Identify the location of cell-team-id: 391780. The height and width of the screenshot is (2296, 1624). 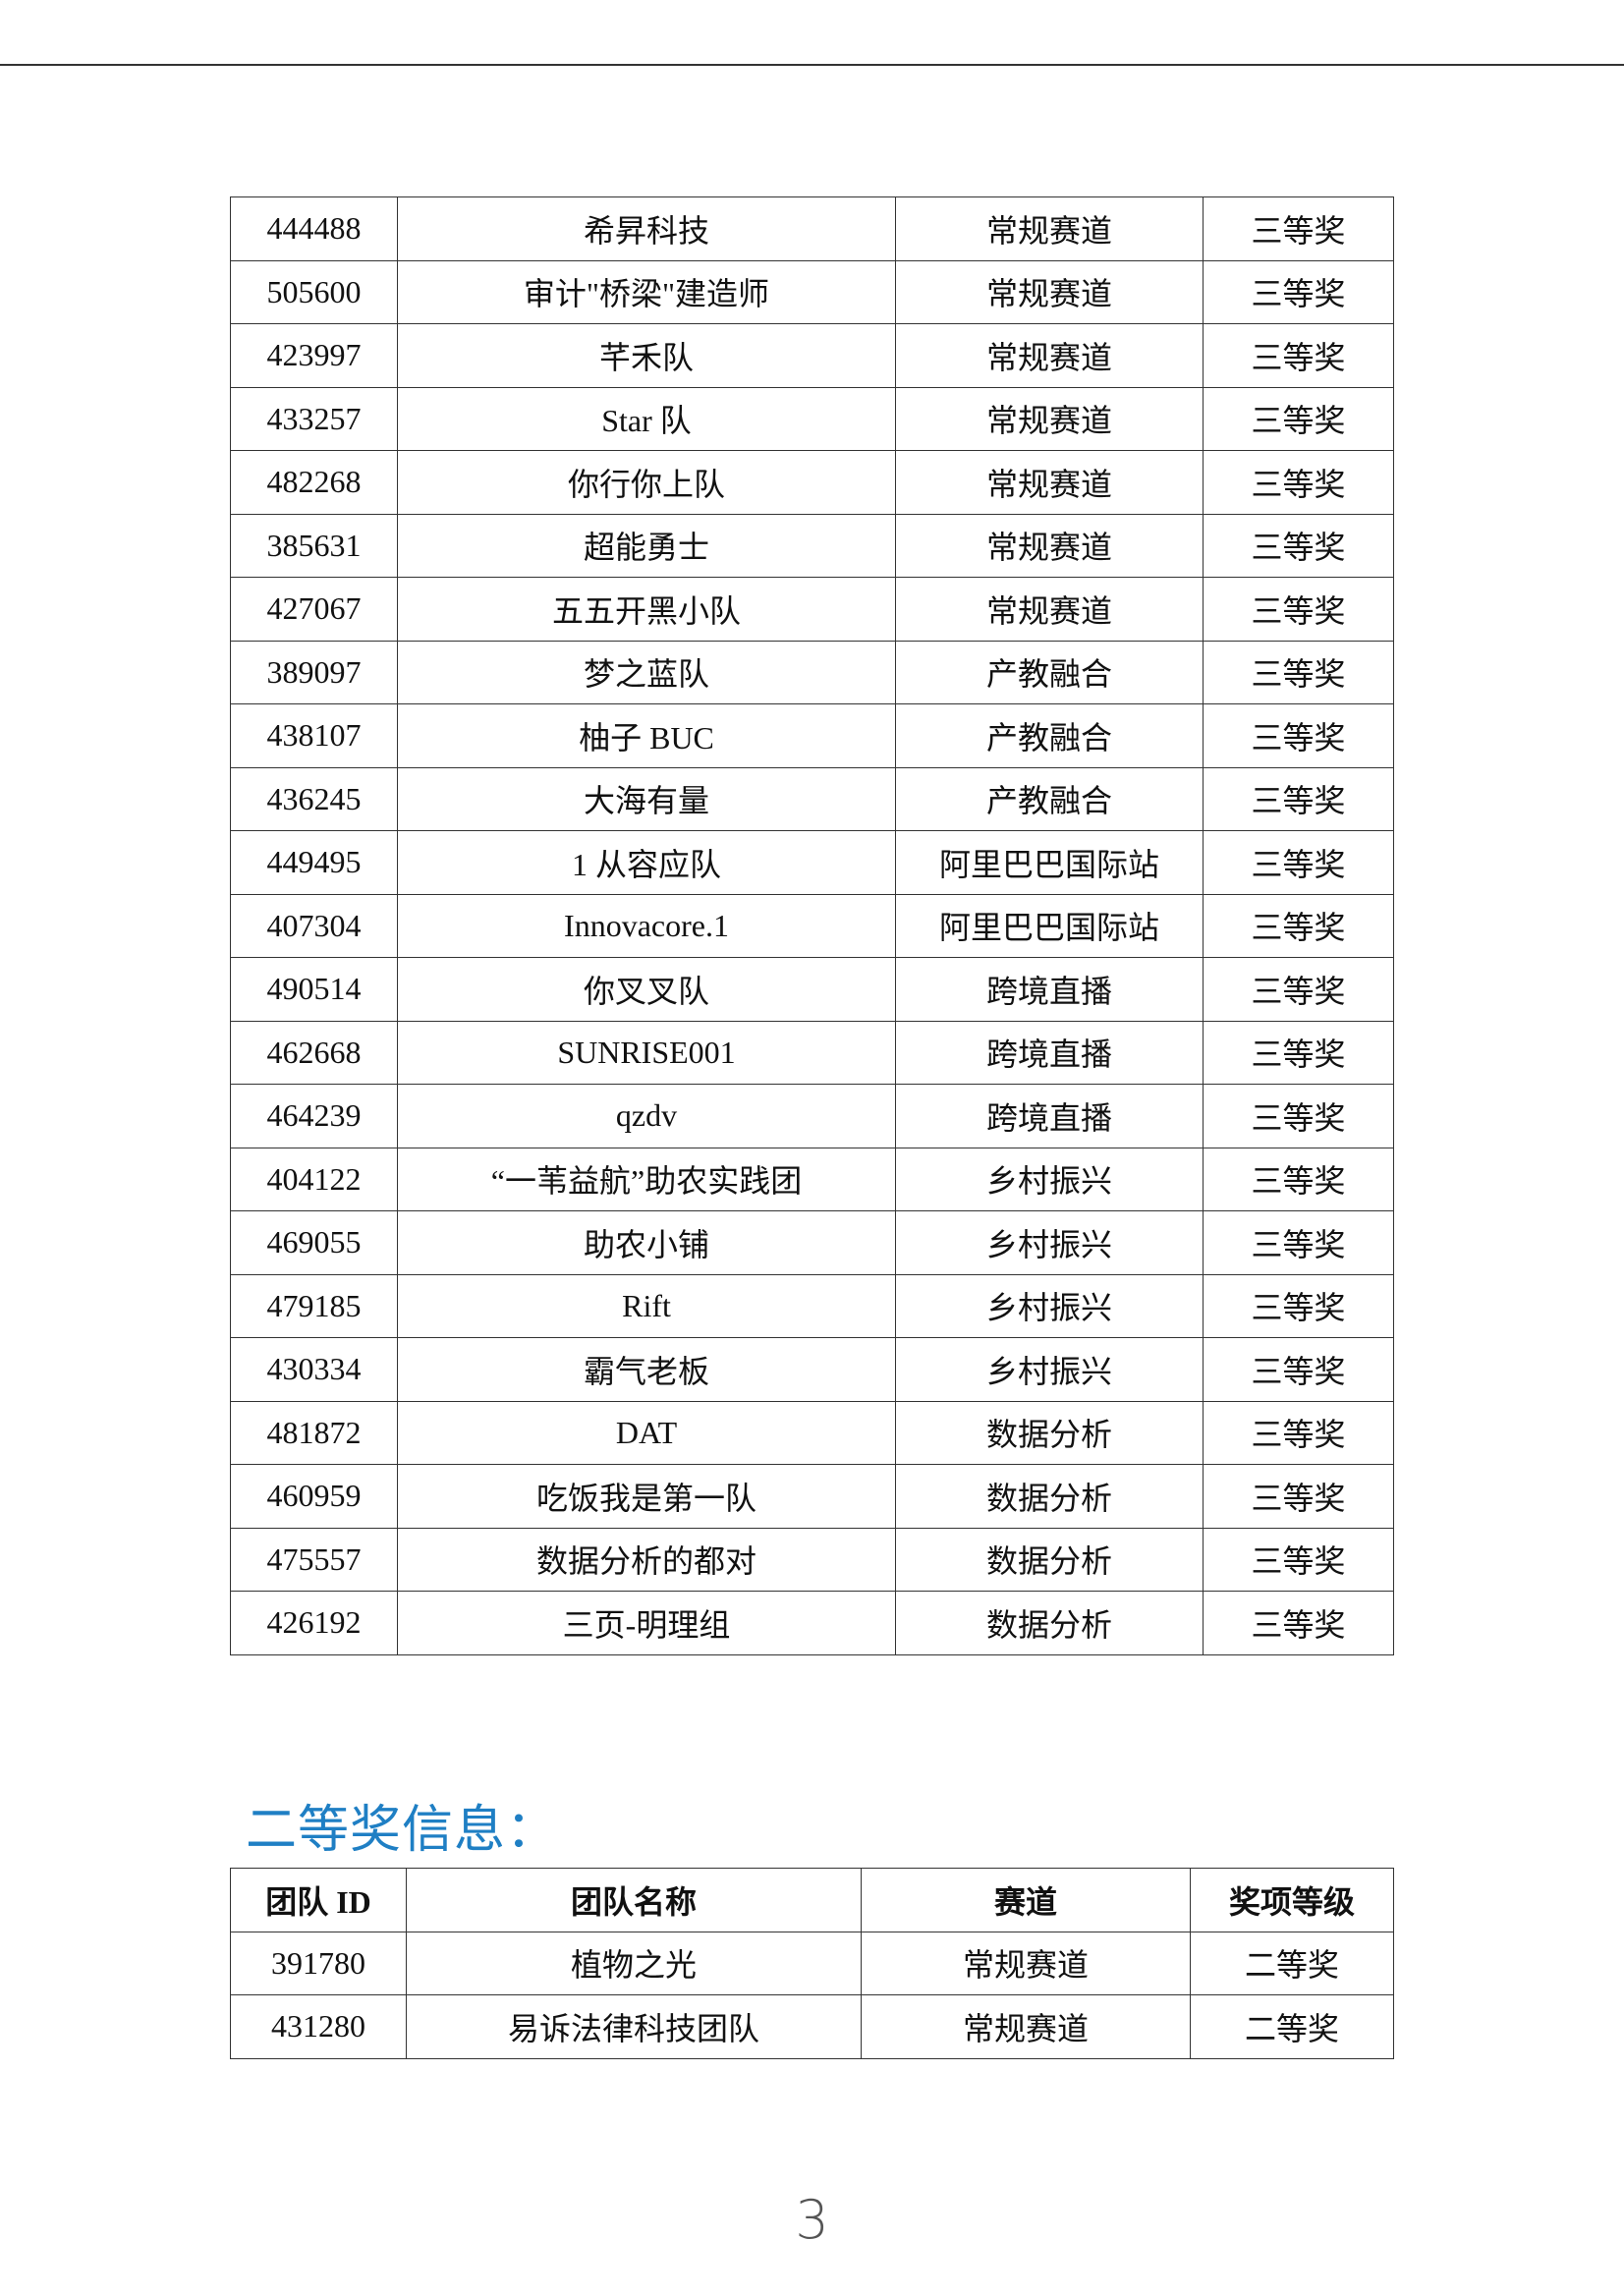
(318, 1963).